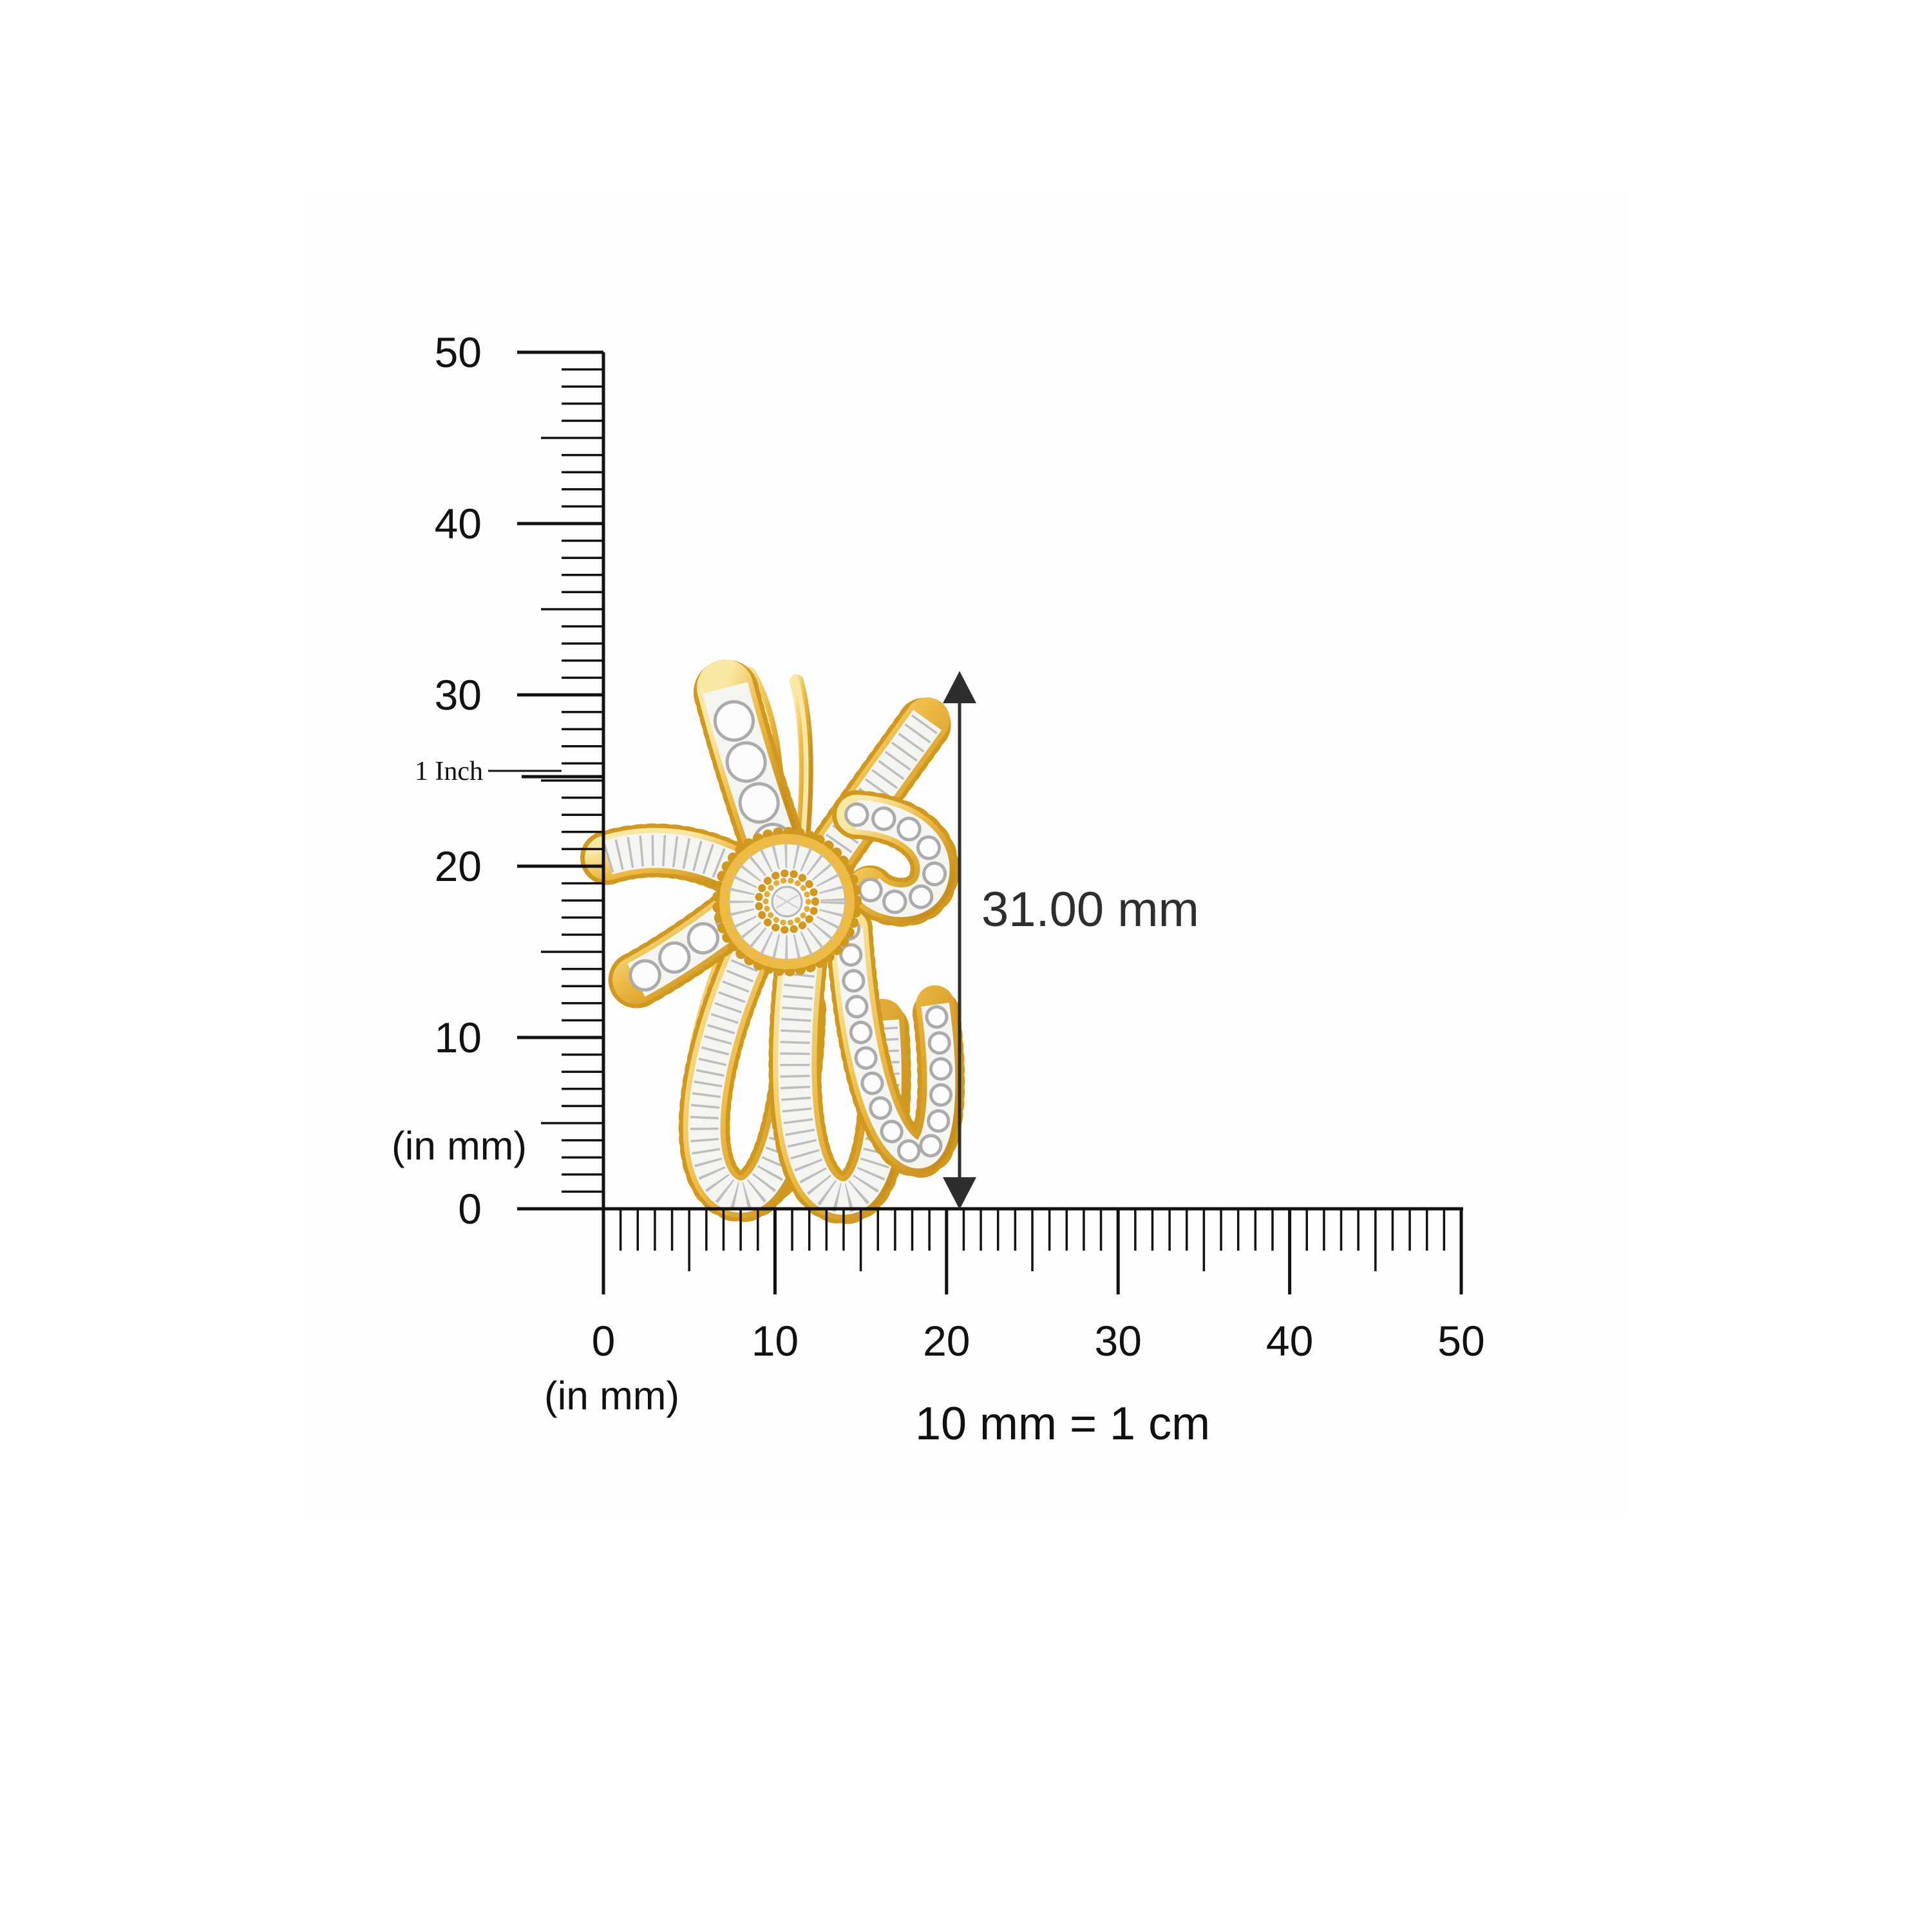 The image size is (1932, 1932). Describe the element at coordinates (611, 1397) in the screenshot. I see `horizontal-ruler-unit-label: (in mm)` at that location.